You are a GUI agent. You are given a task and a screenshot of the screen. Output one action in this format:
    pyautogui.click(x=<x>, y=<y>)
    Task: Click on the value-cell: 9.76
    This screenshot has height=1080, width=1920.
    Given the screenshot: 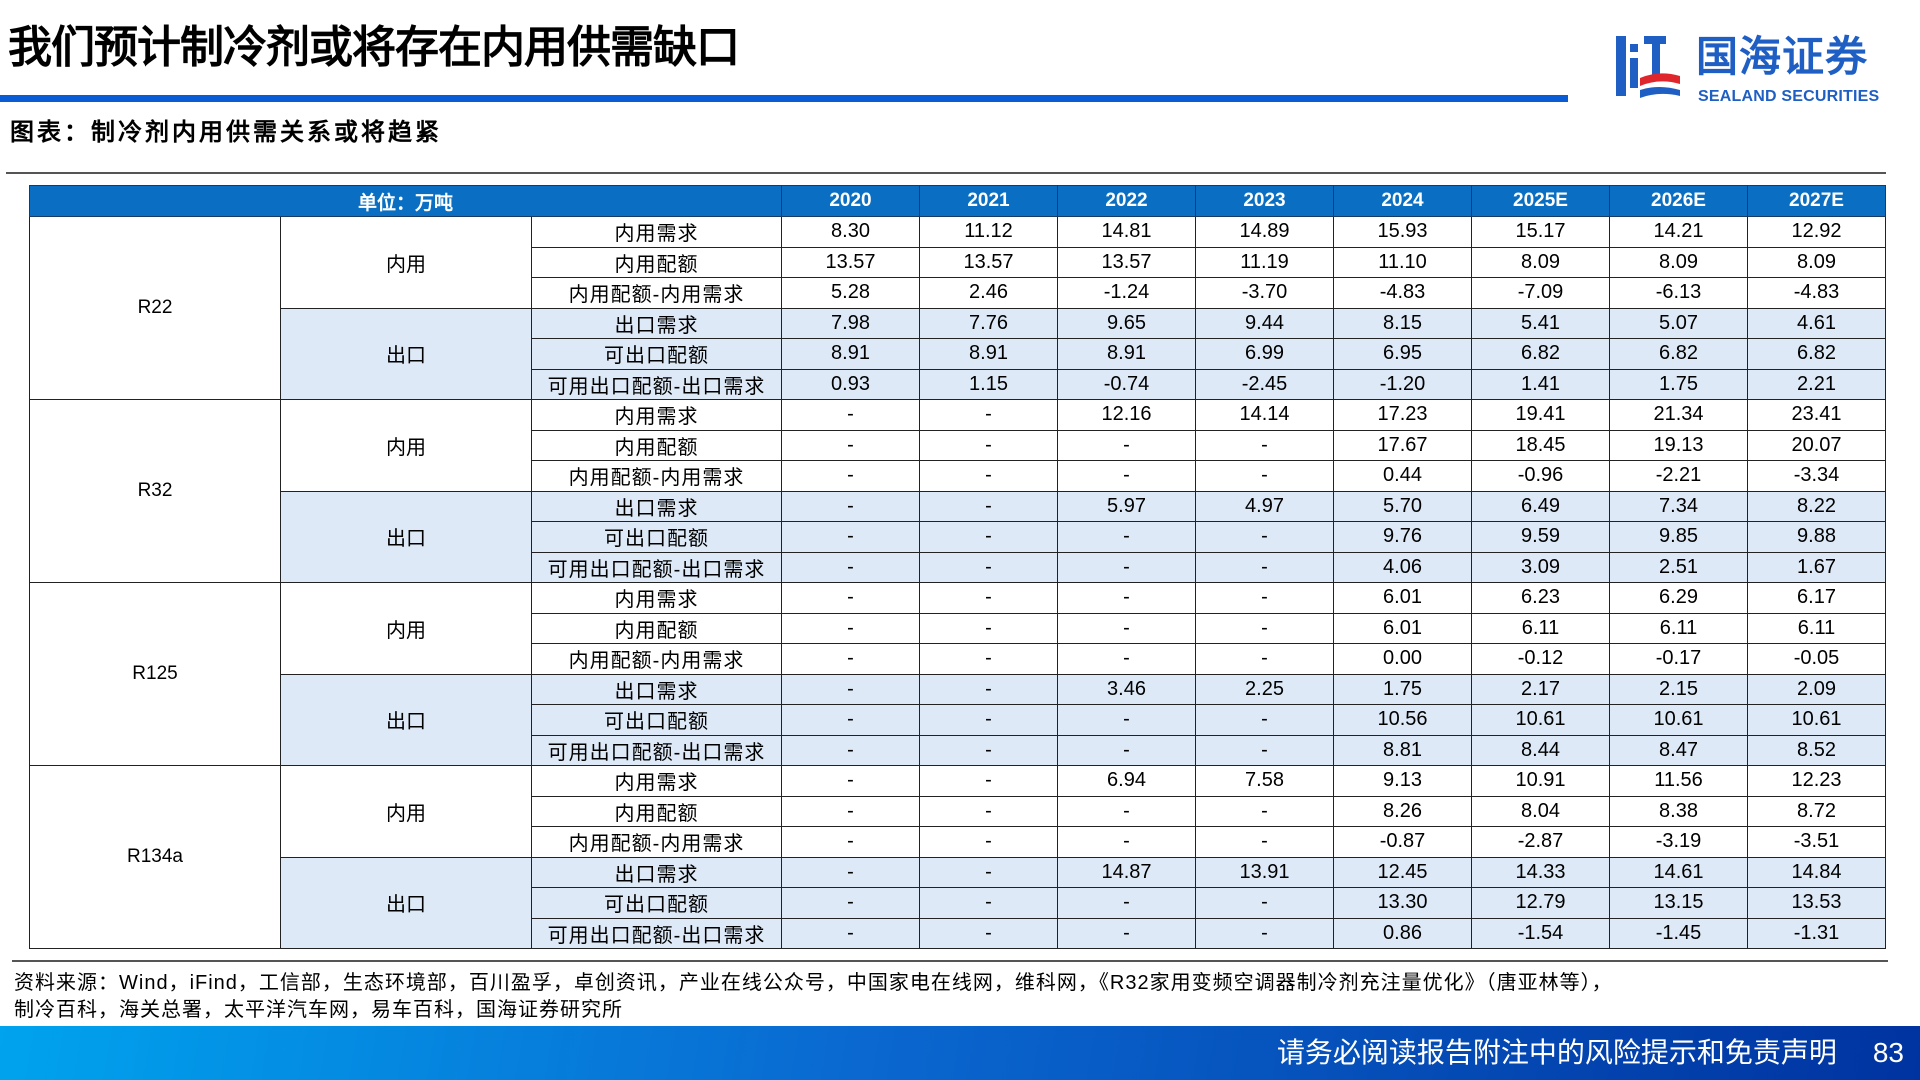 What is the action you would take?
    pyautogui.click(x=1402, y=537)
    